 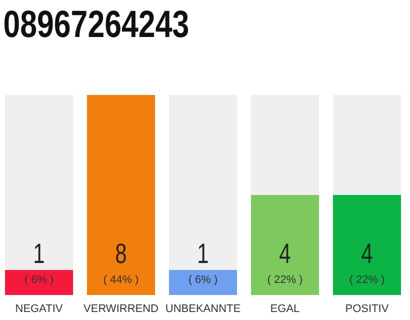 I want to click on x-tick-label: EGAL, so click(x=285, y=309).